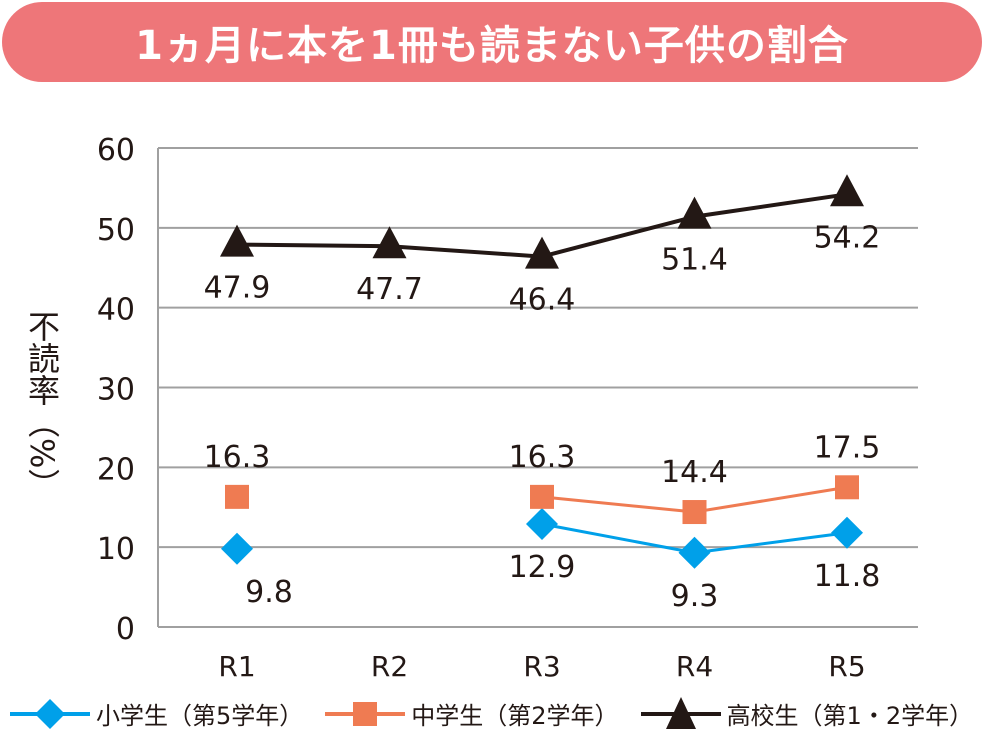  Describe the element at coordinates (847, 576) in the screenshot. I see `data-label: 11.8` at that location.